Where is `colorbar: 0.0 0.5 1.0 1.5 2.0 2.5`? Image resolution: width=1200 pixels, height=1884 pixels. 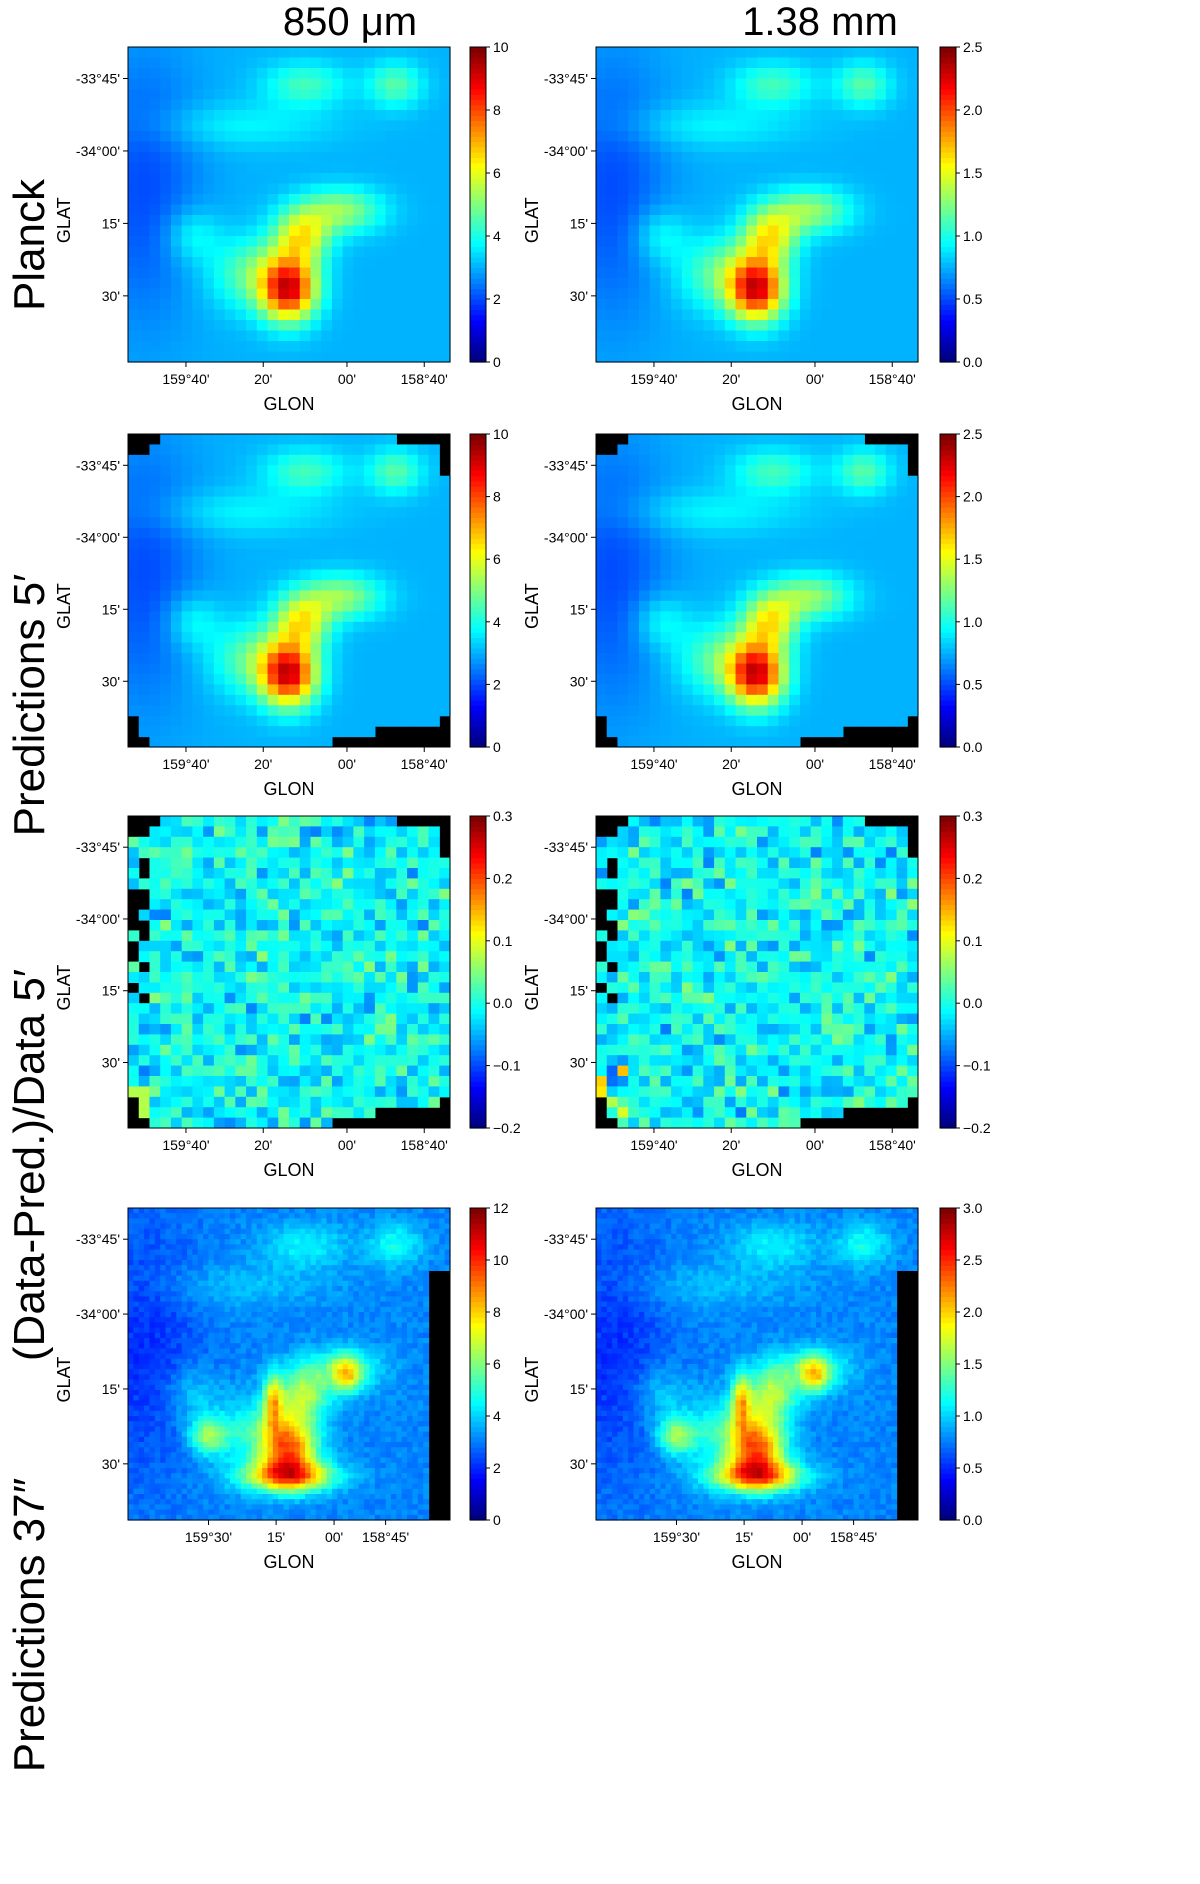
colorbar: 0.0 0.5 1.0 1.5 2.0 2.5 is located at coordinates (961, 590).